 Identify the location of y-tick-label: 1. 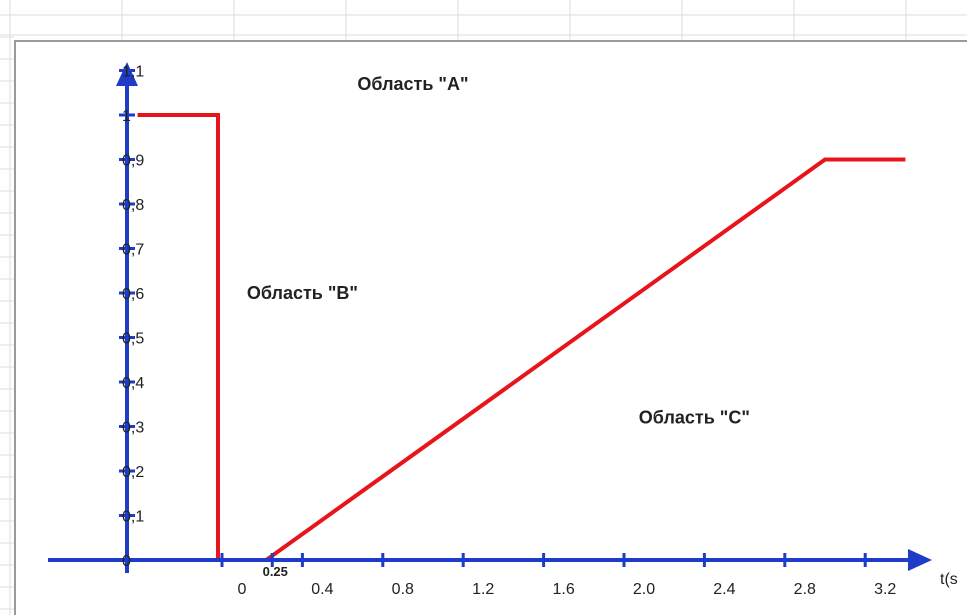
(126, 116).